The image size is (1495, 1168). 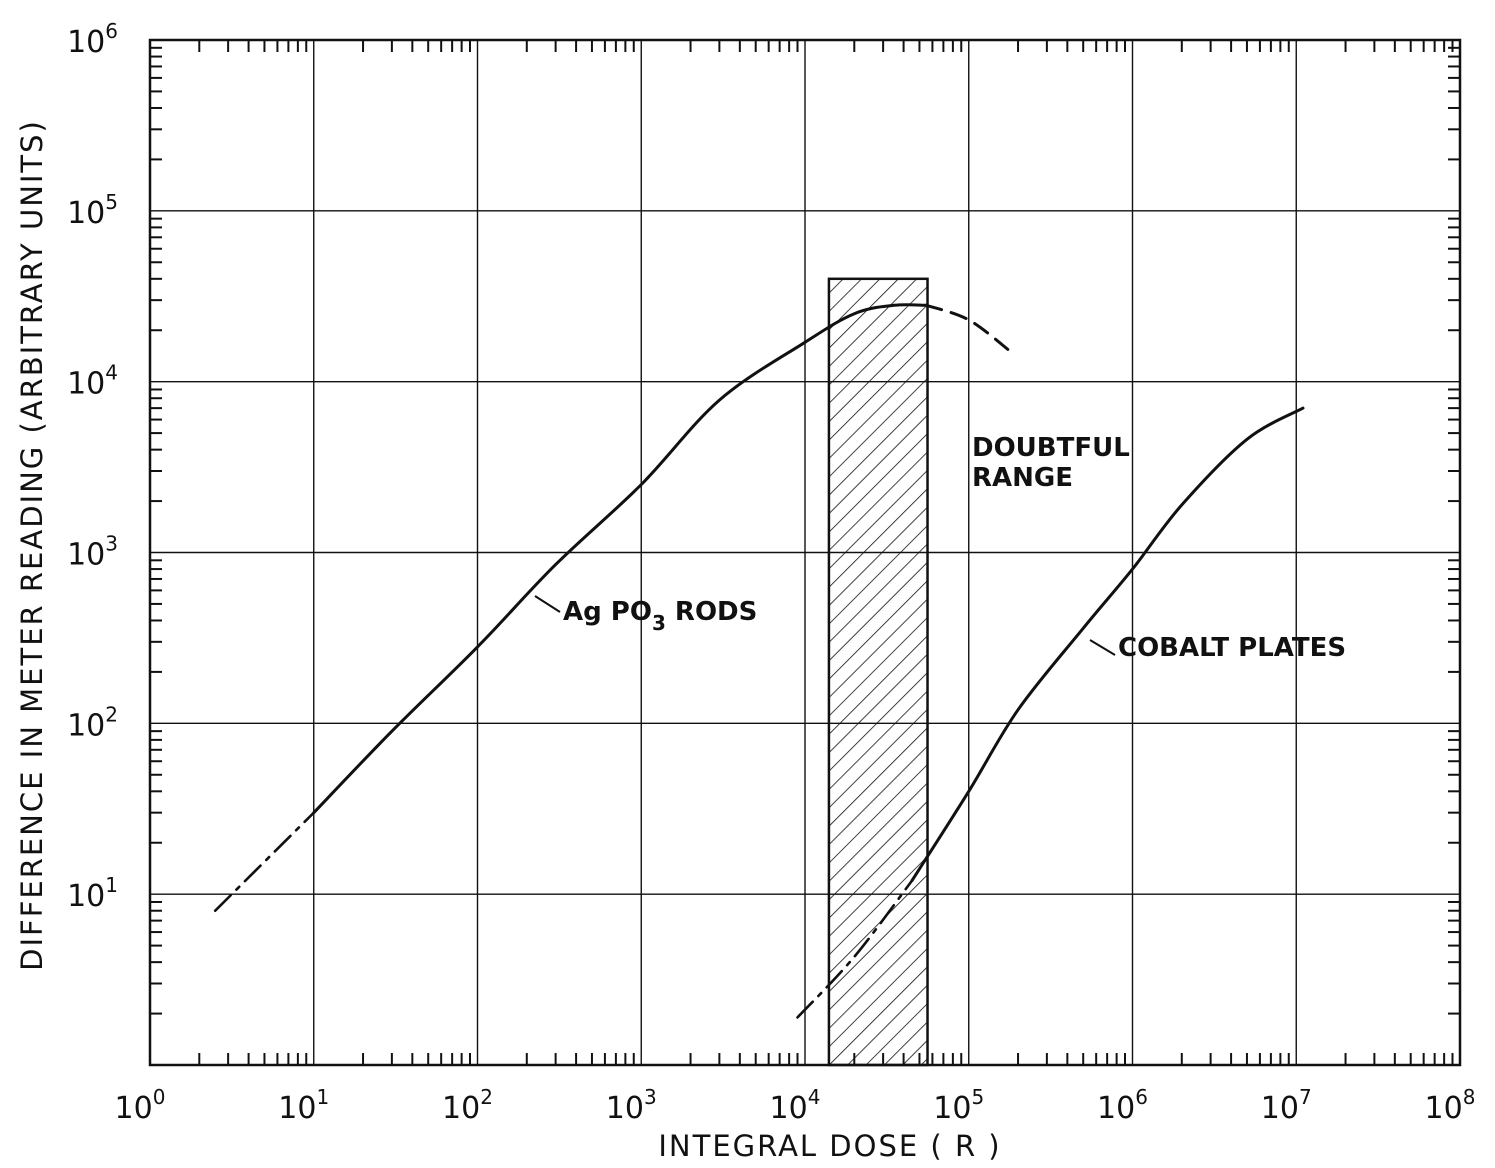 I want to click on agpo3-label-subscript: 3, so click(x=659, y=623).